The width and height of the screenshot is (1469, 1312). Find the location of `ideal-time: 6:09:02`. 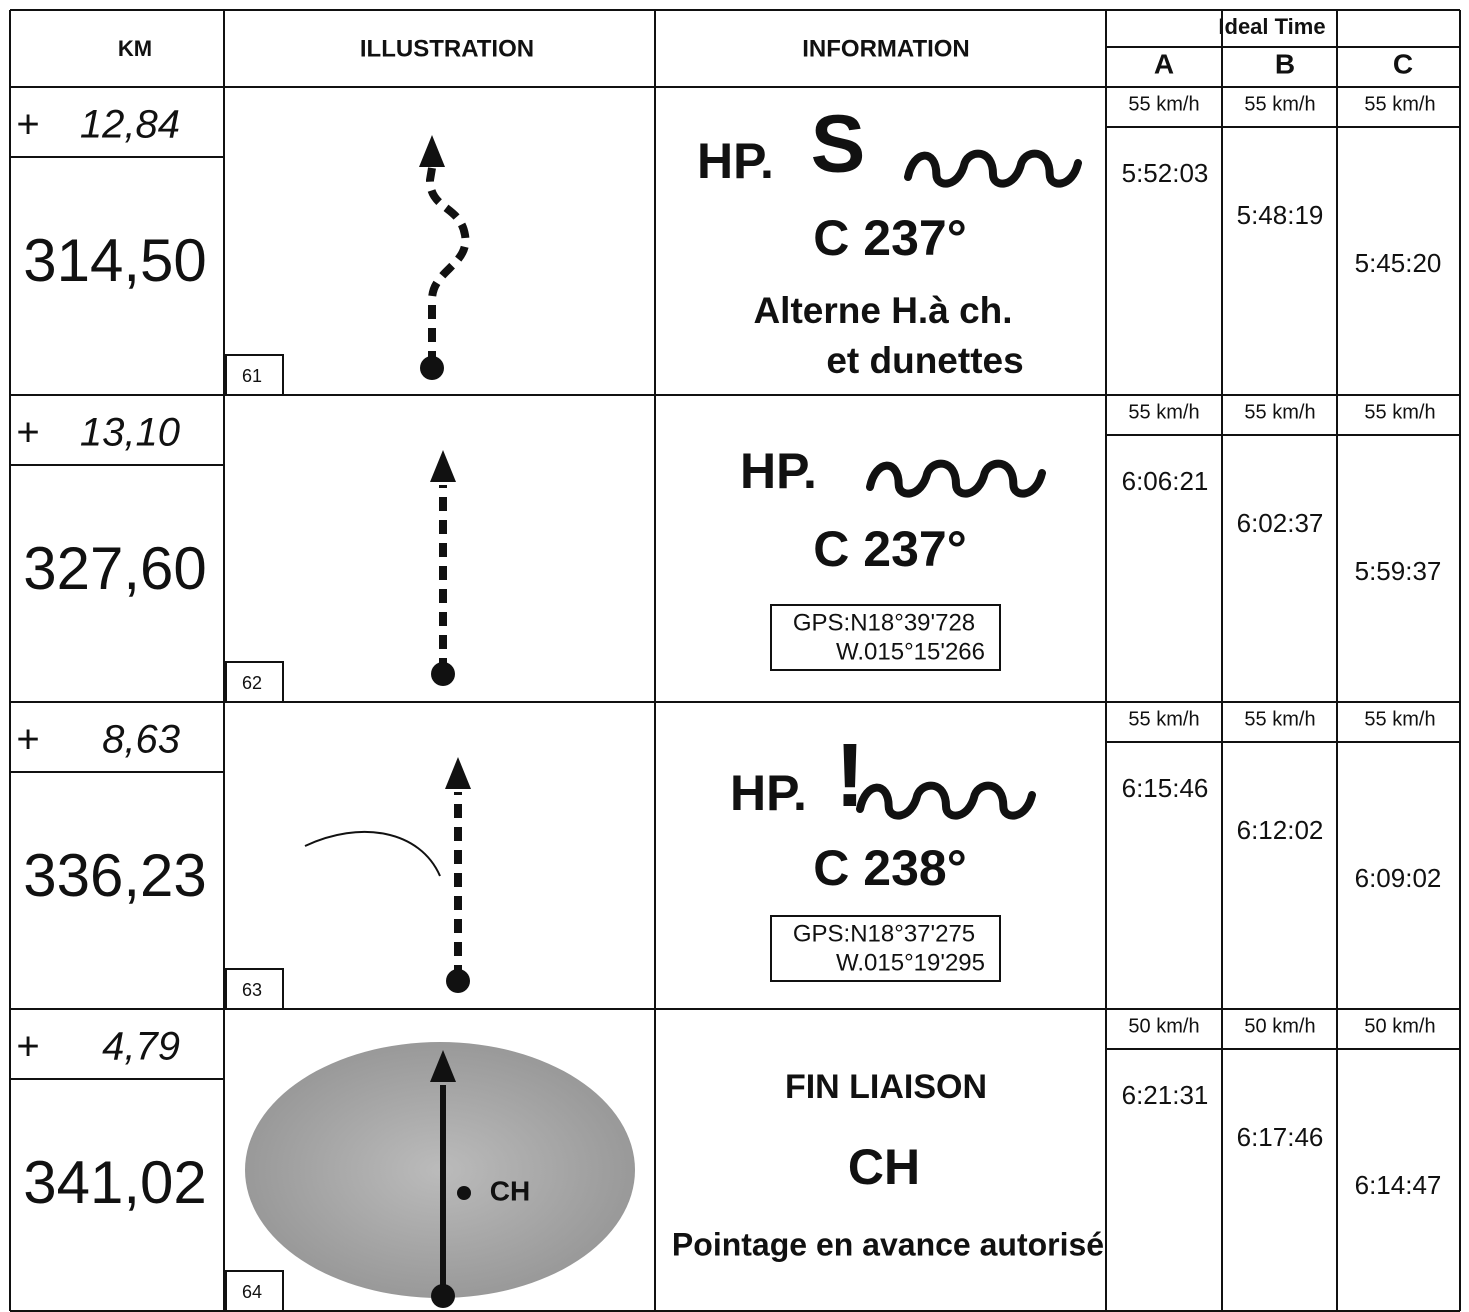

ideal-time: 6:09:02 is located at coordinates (1398, 878).